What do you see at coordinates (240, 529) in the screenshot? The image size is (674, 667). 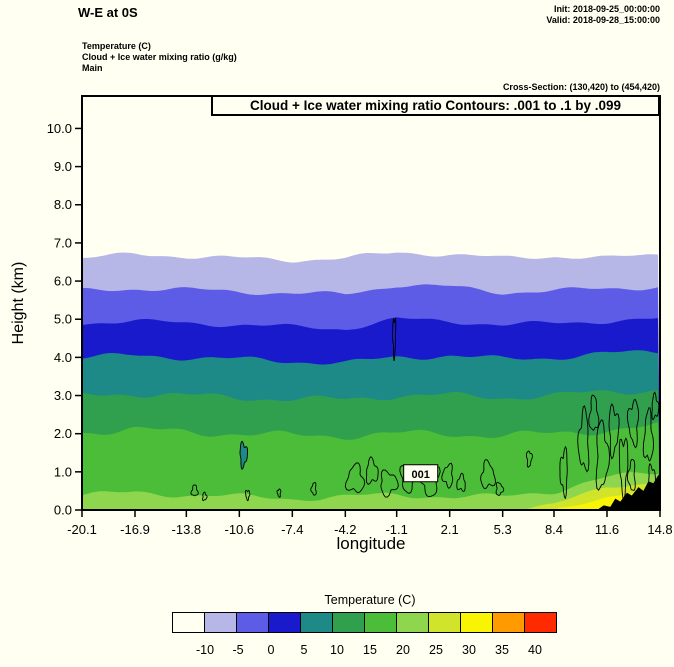 I see `x-tick-label: -10.6` at bounding box center [240, 529].